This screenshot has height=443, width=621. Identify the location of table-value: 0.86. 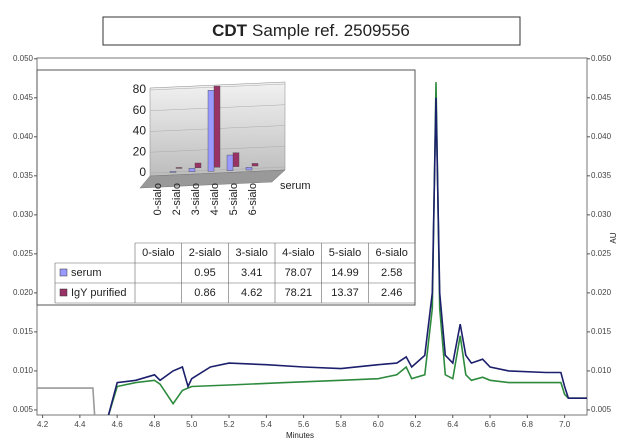
(204, 293).